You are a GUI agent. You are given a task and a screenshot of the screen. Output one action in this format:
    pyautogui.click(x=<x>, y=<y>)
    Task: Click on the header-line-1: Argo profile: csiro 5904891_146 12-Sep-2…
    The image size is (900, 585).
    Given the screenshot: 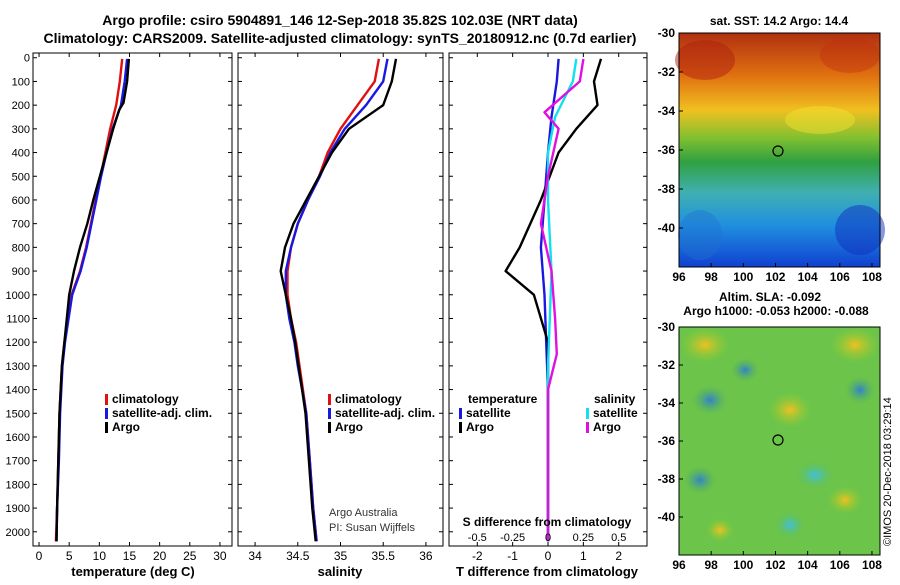 What is the action you would take?
    pyautogui.click(x=339, y=20)
    